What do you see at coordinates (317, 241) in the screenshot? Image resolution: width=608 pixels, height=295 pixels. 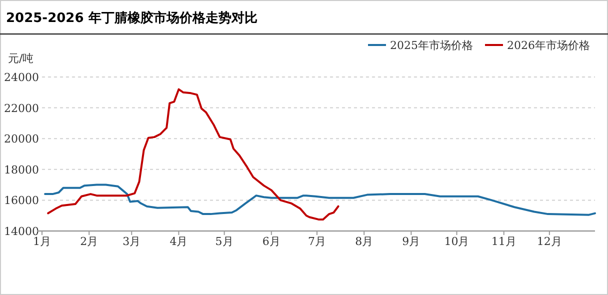 I see `x-tick-label: 7月` at bounding box center [317, 241].